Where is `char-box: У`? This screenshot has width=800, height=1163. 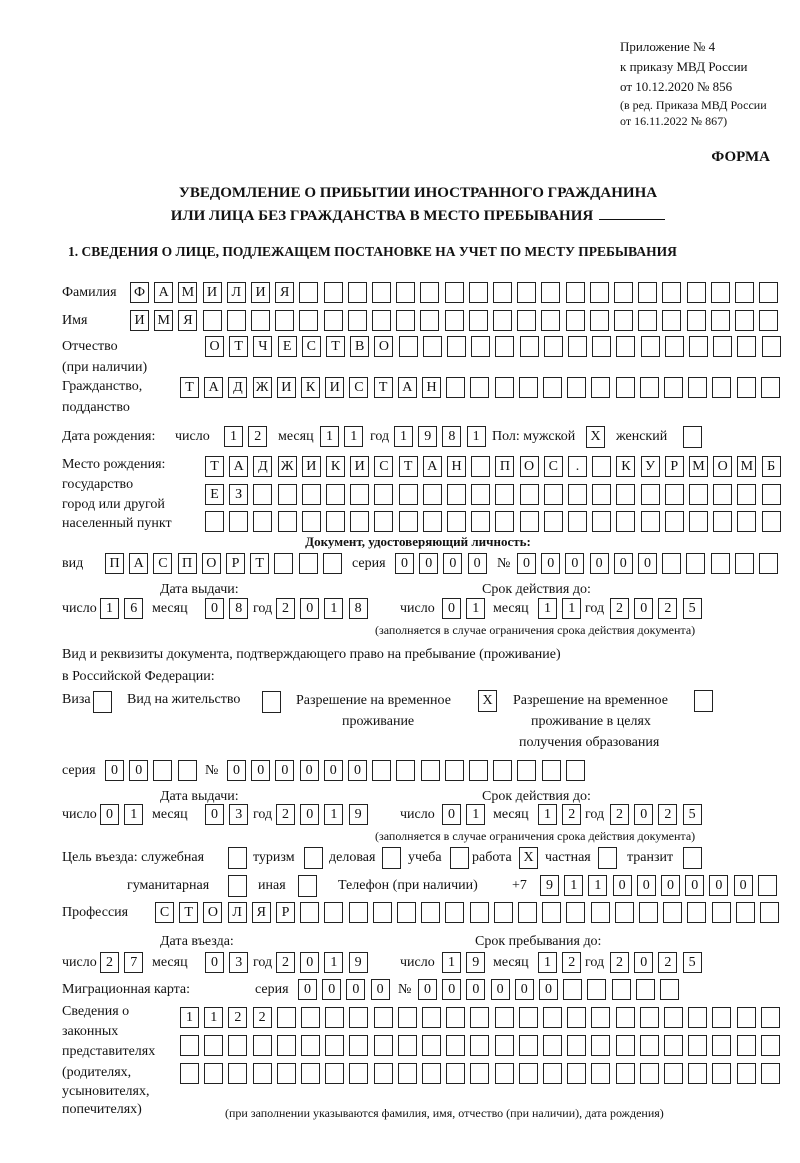
char-box: У is located at coordinates (650, 466).